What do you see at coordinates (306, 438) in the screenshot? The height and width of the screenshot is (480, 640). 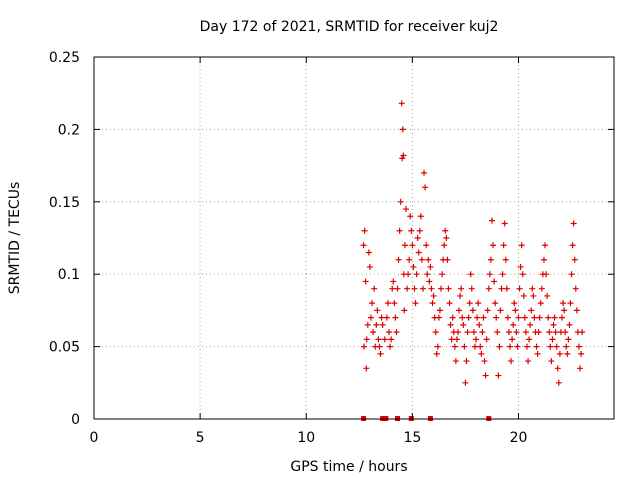 I see `x-tick-label: 10` at bounding box center [306, 438].